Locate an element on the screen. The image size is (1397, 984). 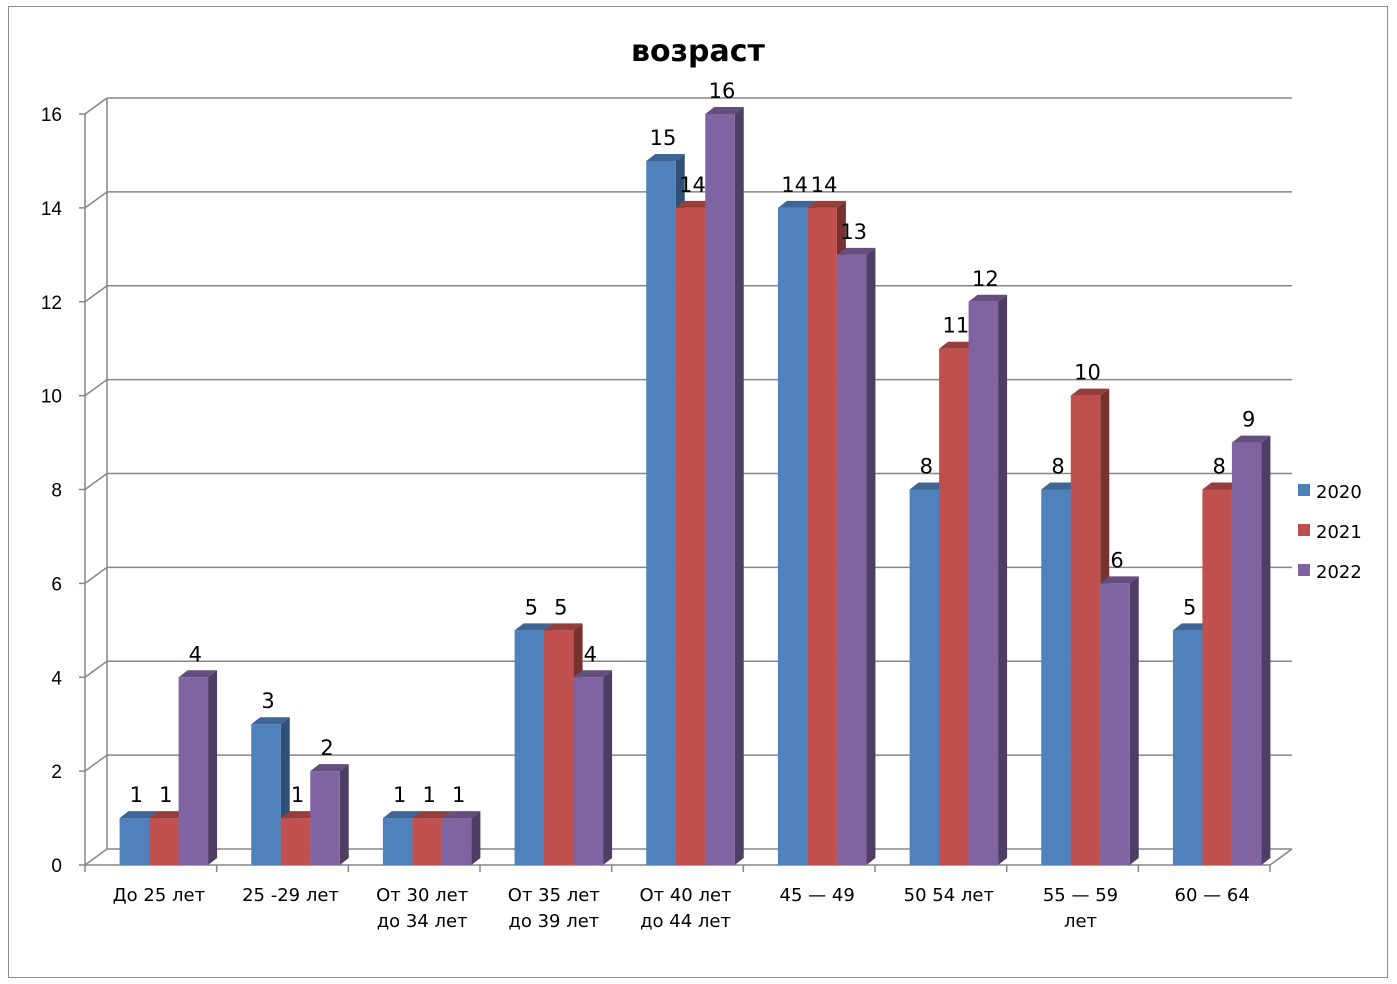
x-tick-label: 25 -29 лет is located at coordinates (290, 895).